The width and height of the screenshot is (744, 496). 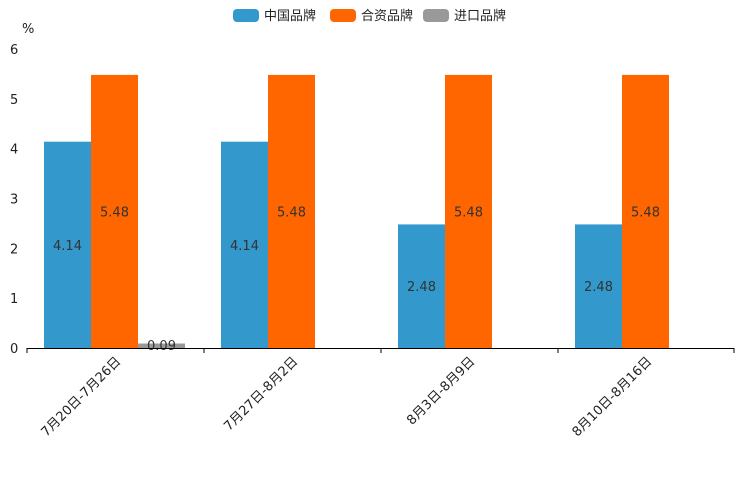 I want to click on x-tick-label: 7月27日-8月2日, so click(x=261, y=394).